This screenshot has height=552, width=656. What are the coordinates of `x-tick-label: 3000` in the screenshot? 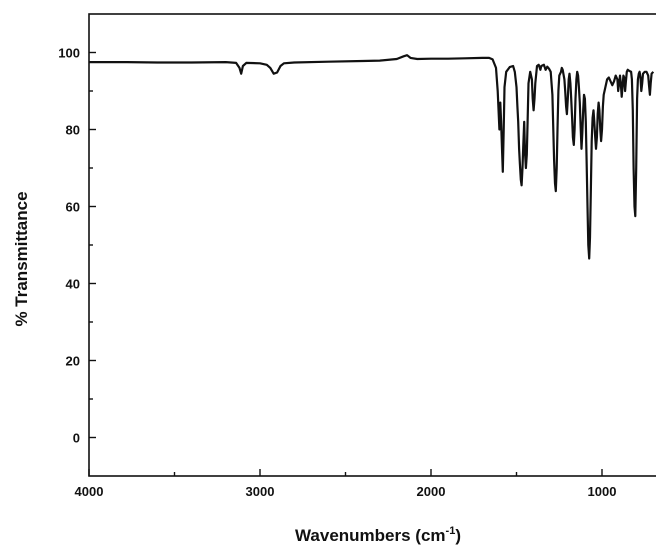 It's located at (260, 491).